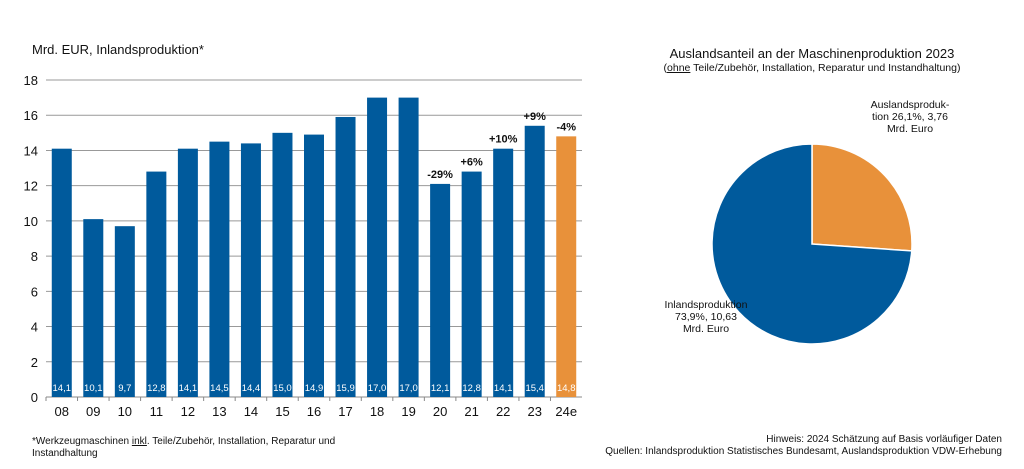 This screenshot has width=1024, height=469. Describe the element at coordinates (34, 256) in the screenshot. I see `y-tick-label: 8` at that location.